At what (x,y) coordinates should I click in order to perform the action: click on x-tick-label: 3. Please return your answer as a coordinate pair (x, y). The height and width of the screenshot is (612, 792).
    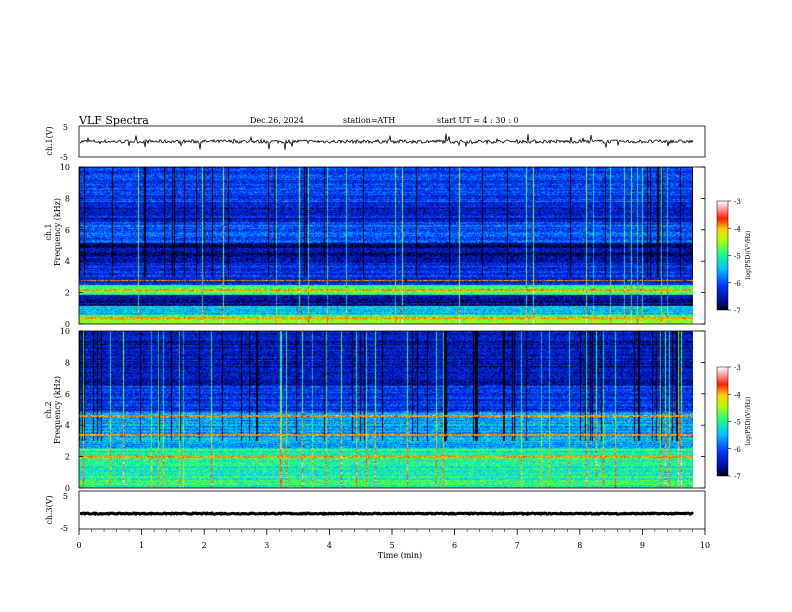
    Looking at the image, I should click on (266, 545).